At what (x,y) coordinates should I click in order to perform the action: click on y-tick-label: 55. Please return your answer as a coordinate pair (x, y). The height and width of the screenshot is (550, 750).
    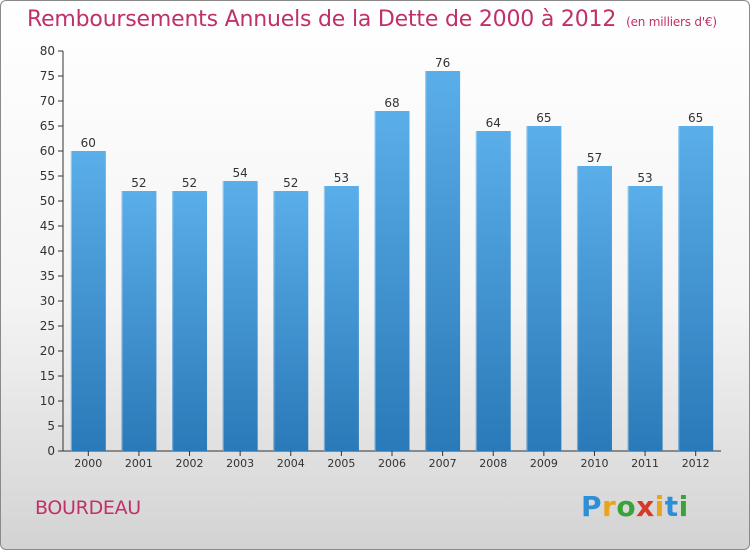
    Looking at the image, I should click on (47, 176).